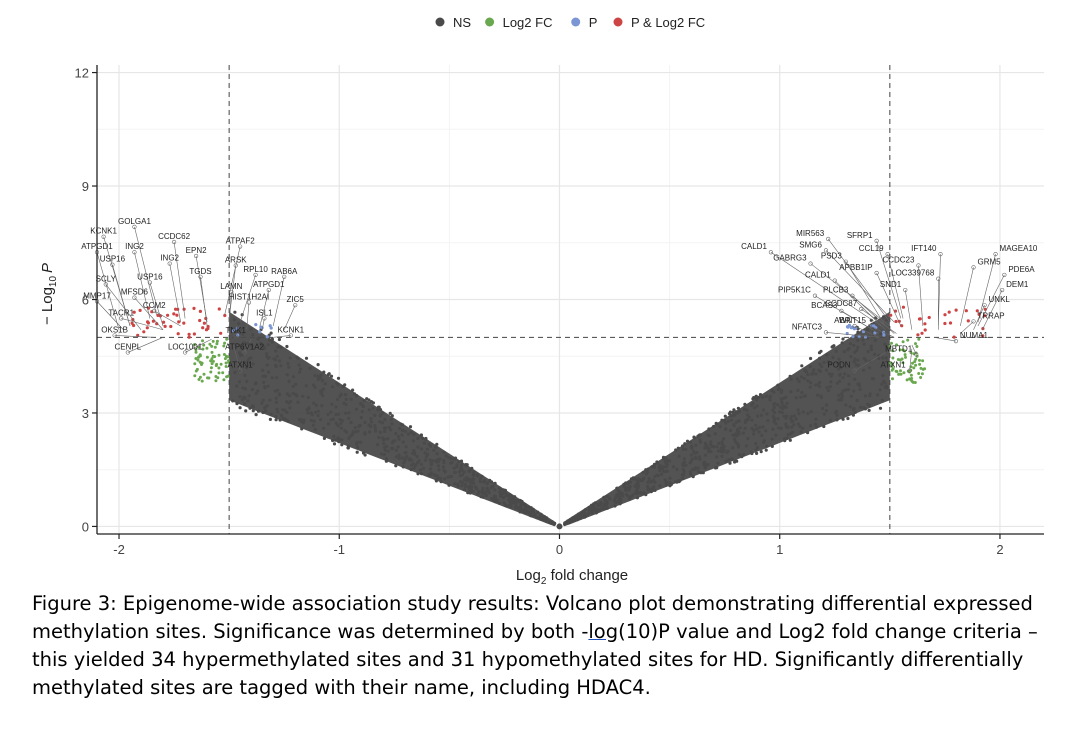  What do you see at coordinates (593, 22) in the screenshot?
I see `legend-label: P` at bounding box center [593, 22].